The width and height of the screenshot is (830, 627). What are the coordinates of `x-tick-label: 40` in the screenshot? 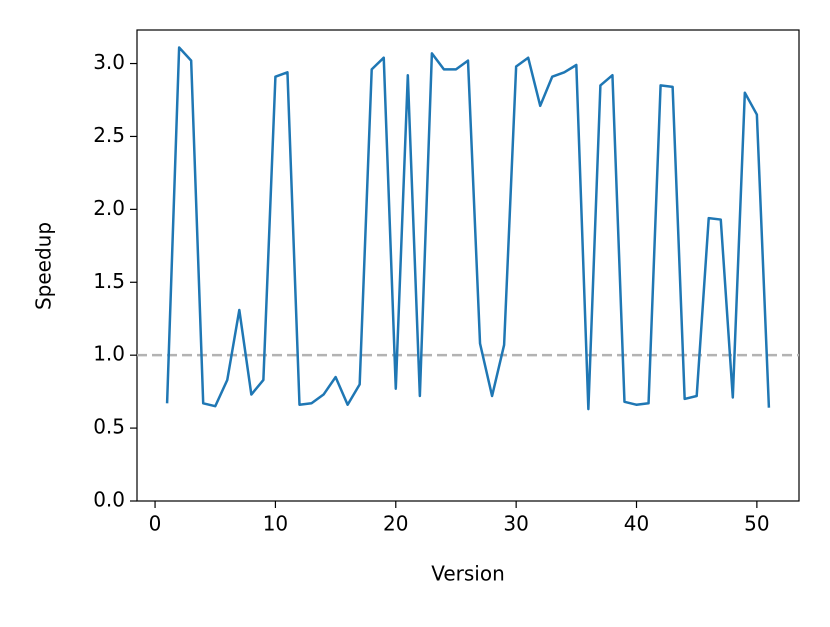 It's located at (636, 524).